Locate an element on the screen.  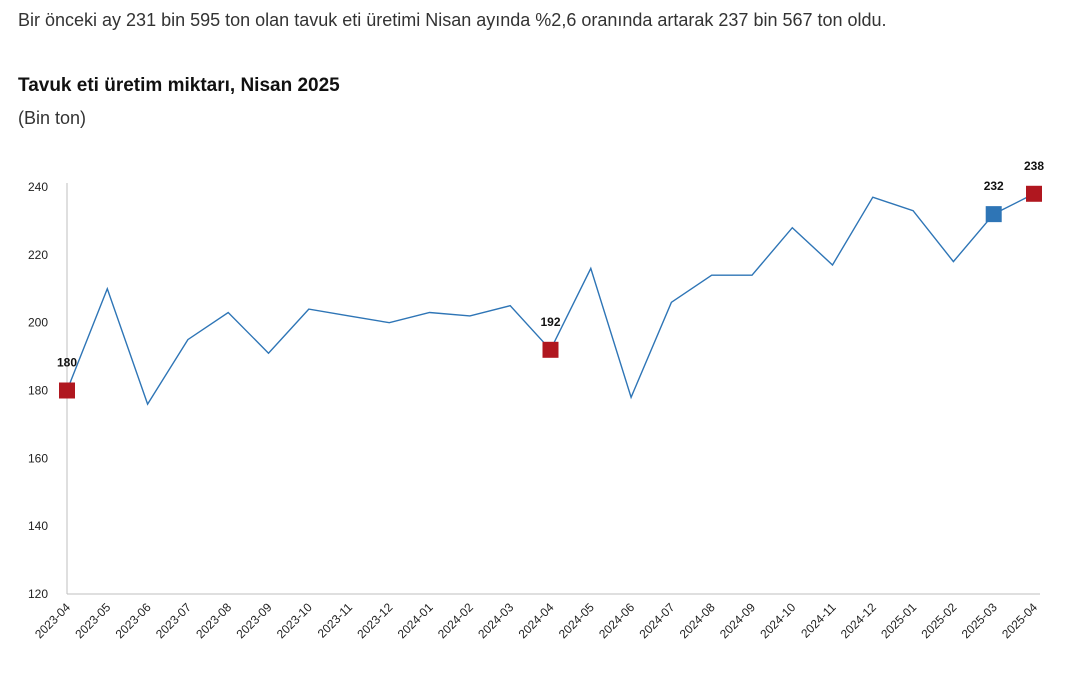
x-tick-label: 2023-05 is located at coordinates (92, 620).